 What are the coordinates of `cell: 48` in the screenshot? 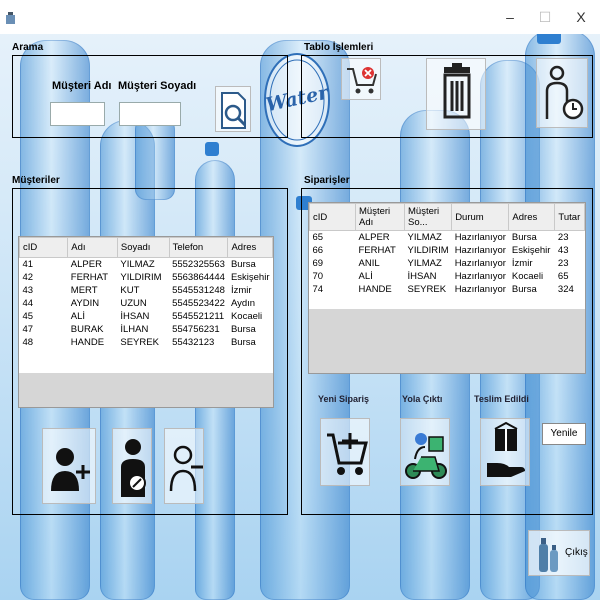 It's located at (28, 342).